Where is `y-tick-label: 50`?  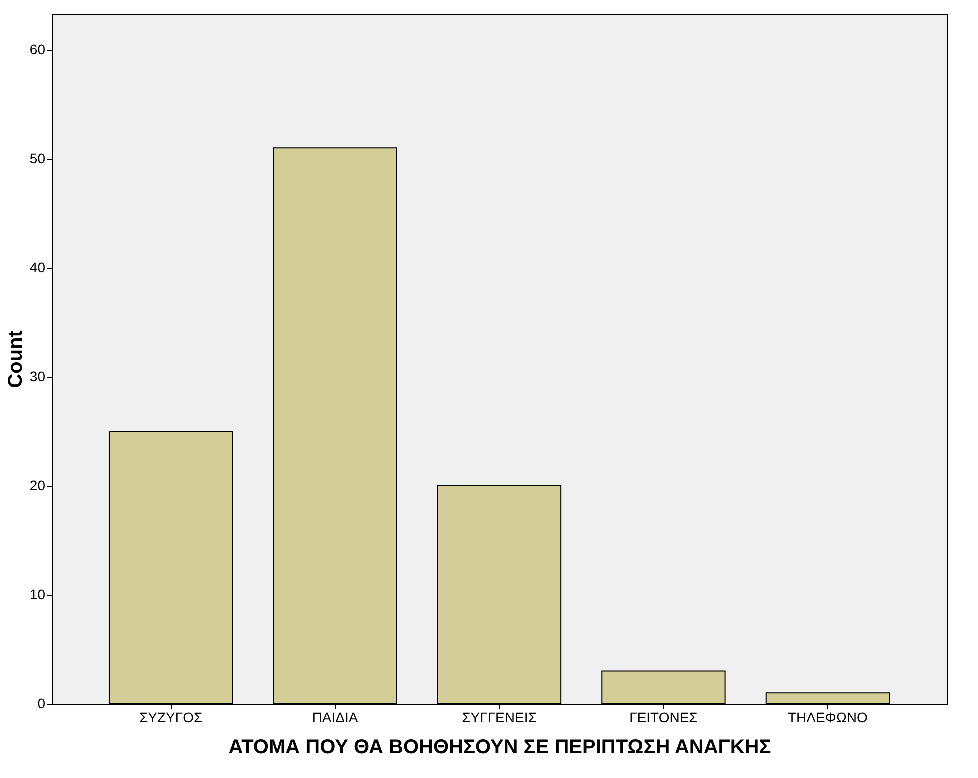 y-tick-label: 50 is located at coordinates (38, 158).